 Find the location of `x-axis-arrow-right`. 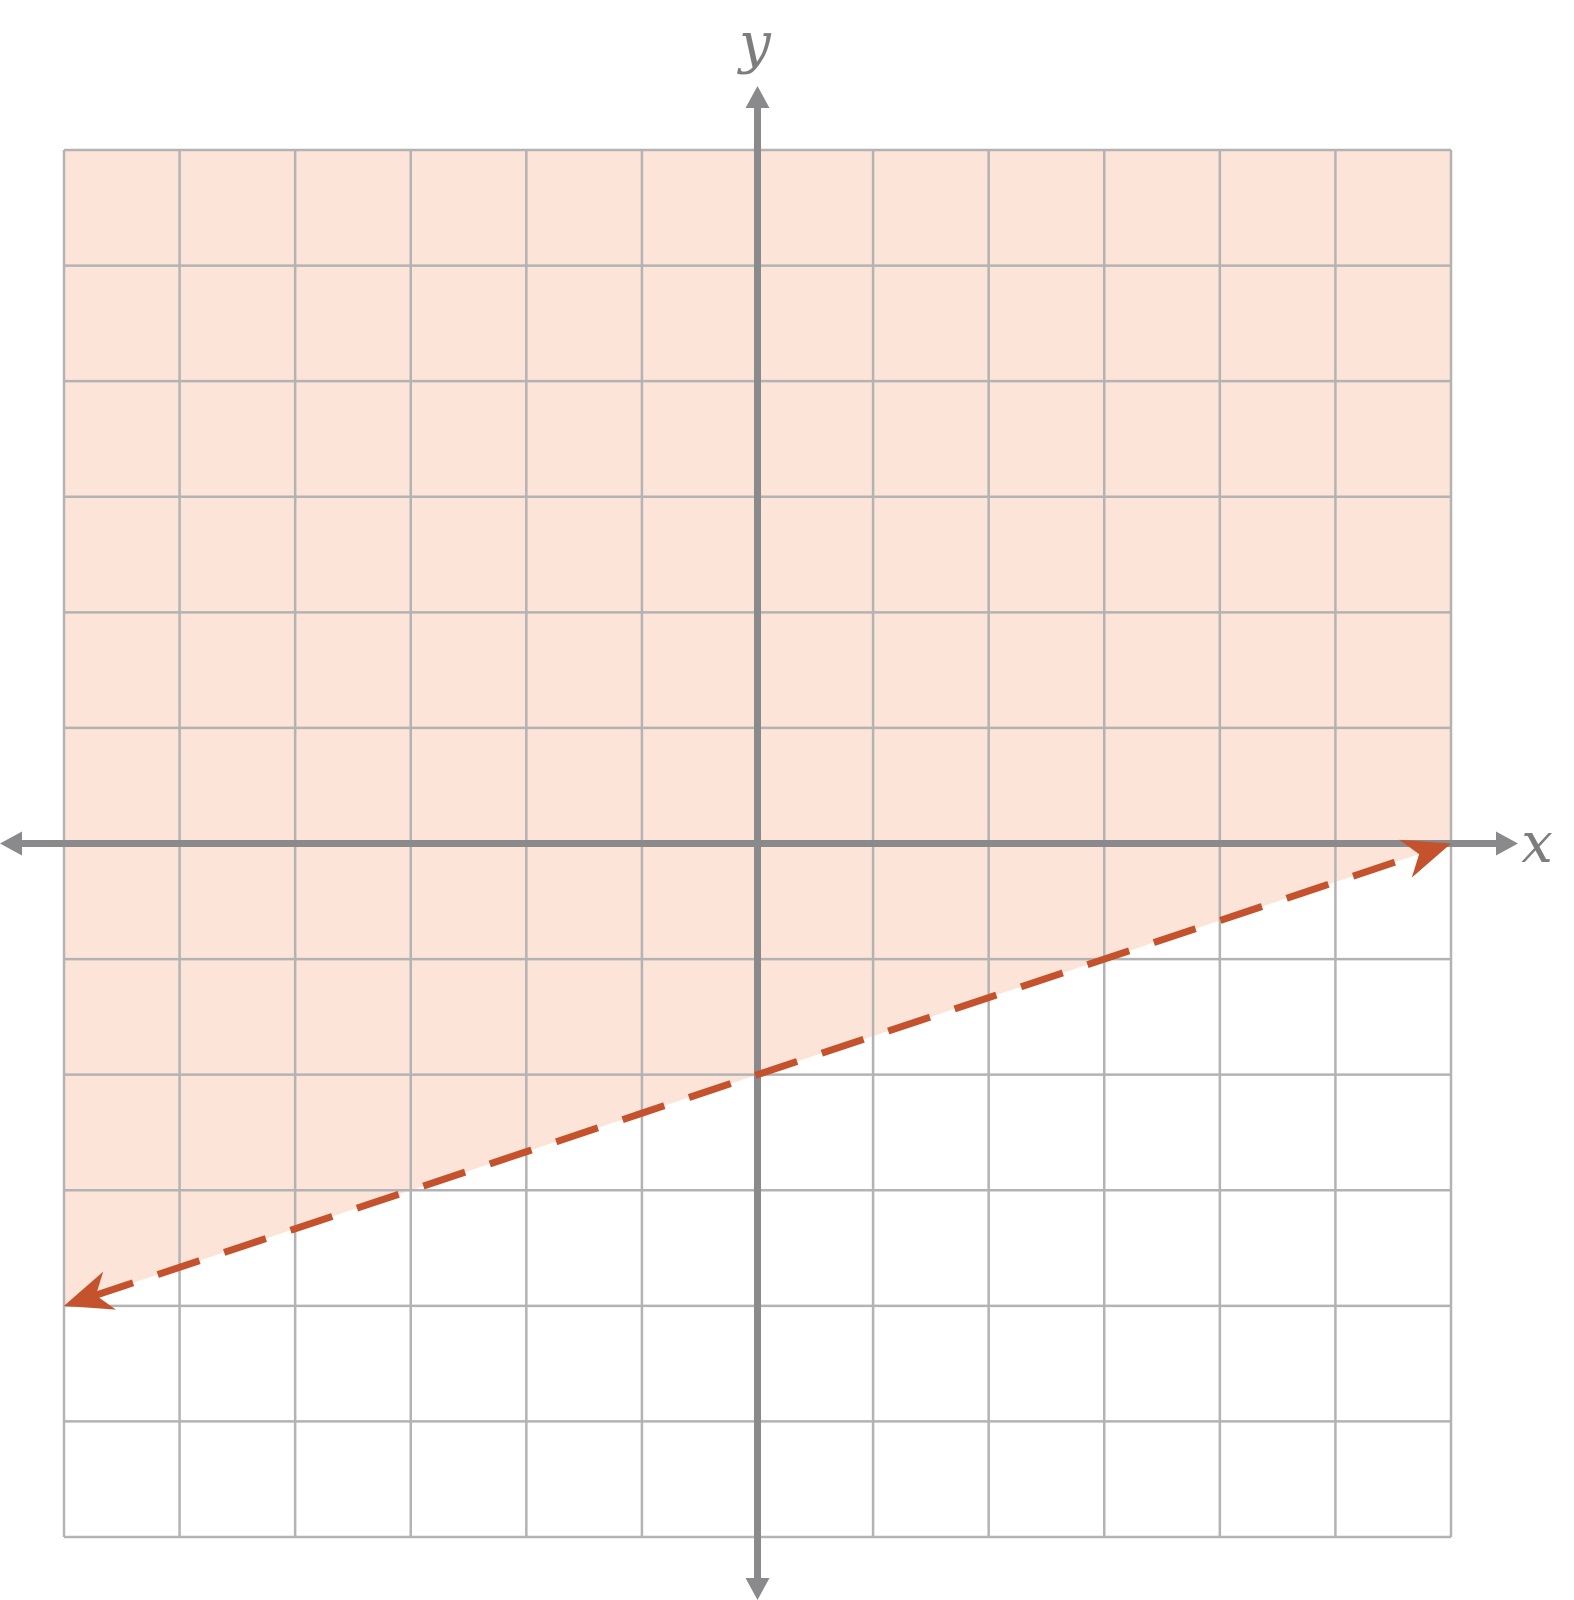

x-axis-arrow-right is located at coordinates (1507, 843).